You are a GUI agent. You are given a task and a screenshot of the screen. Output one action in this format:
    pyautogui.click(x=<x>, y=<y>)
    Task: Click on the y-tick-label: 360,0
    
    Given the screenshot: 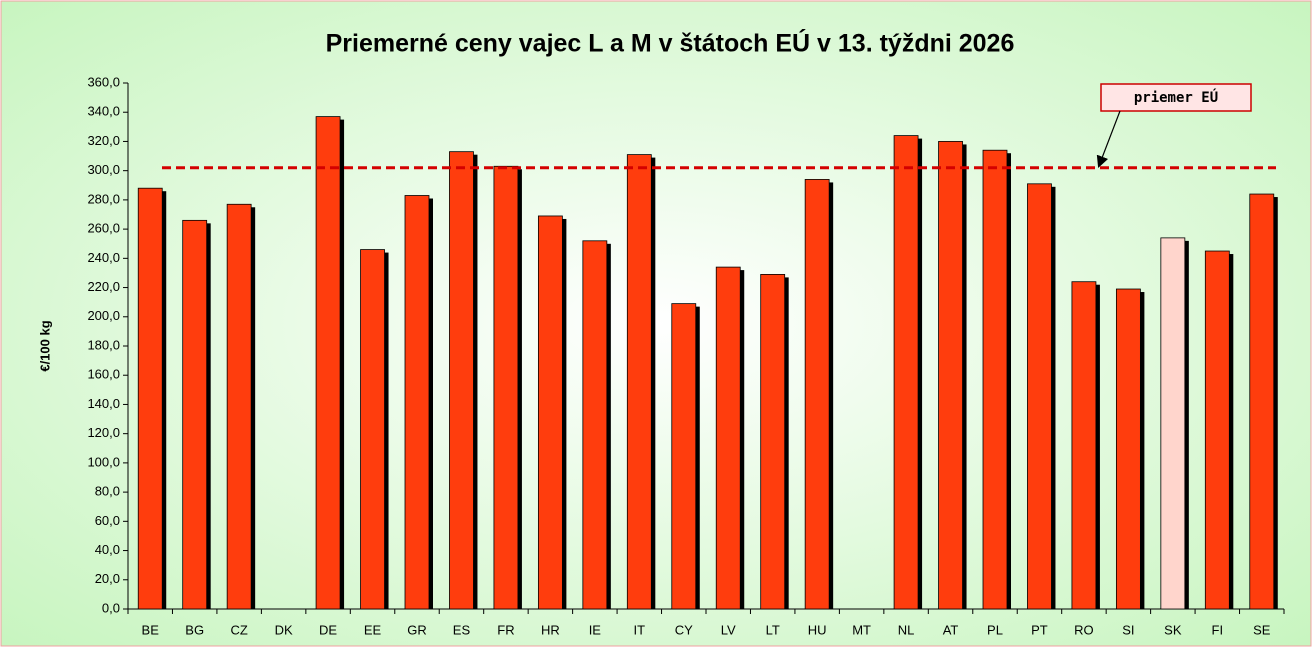 What is the action you would take?
    pyautogui.click(x=103, y=81)
    